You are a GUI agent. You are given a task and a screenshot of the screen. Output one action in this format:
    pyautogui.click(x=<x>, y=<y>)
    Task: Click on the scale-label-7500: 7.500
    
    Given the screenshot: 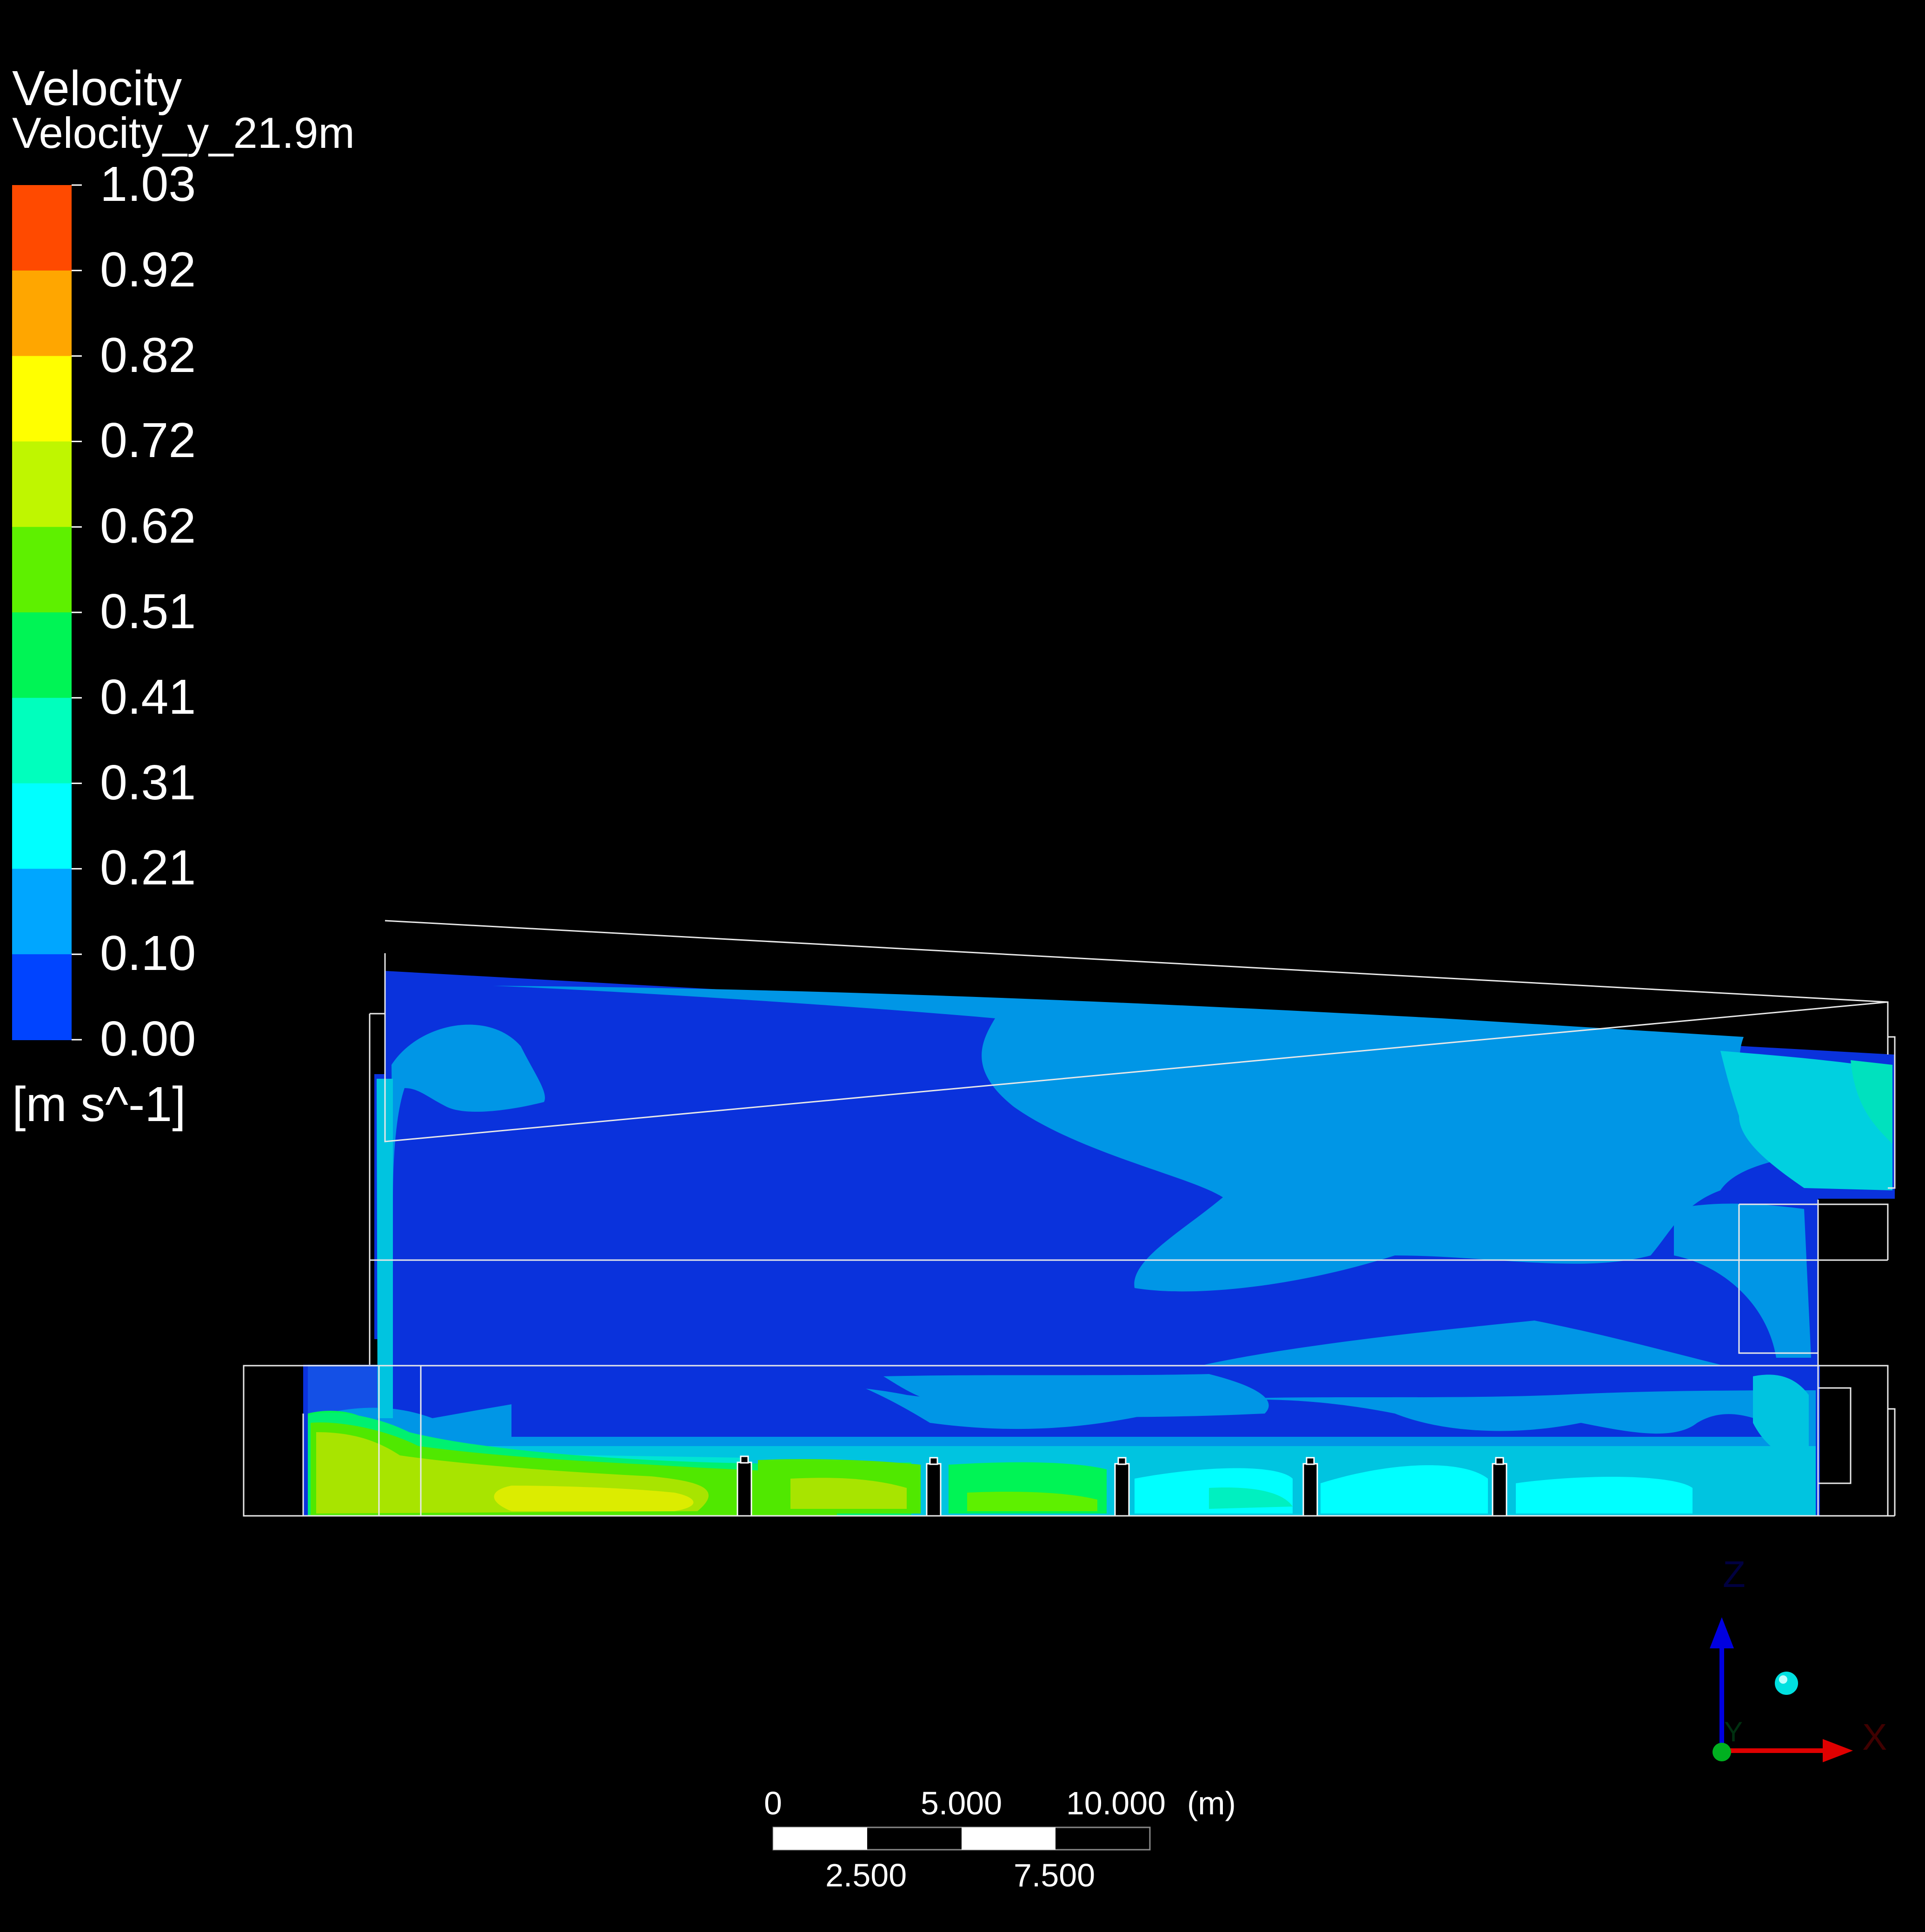 What is the action you would take?
    pyautogui.click(x=1054, y=1875)
    